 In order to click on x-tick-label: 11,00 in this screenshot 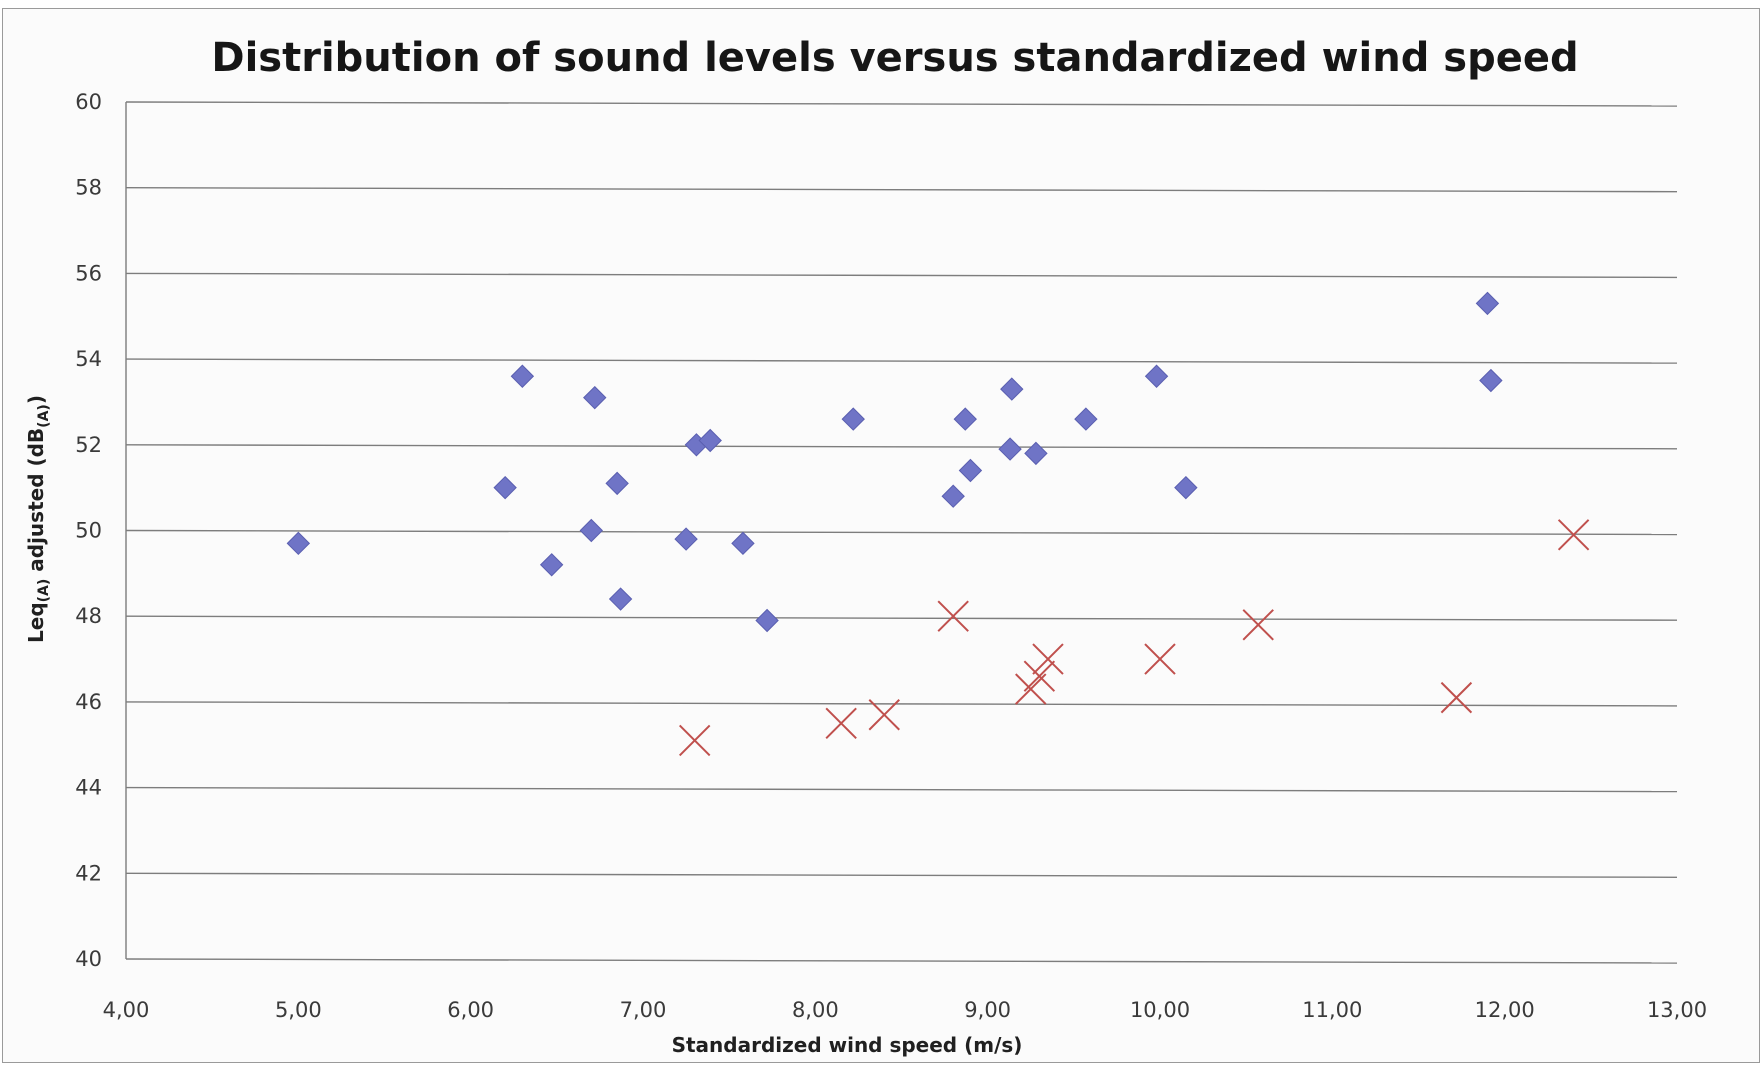, I will do `click(1332, 1010)`.